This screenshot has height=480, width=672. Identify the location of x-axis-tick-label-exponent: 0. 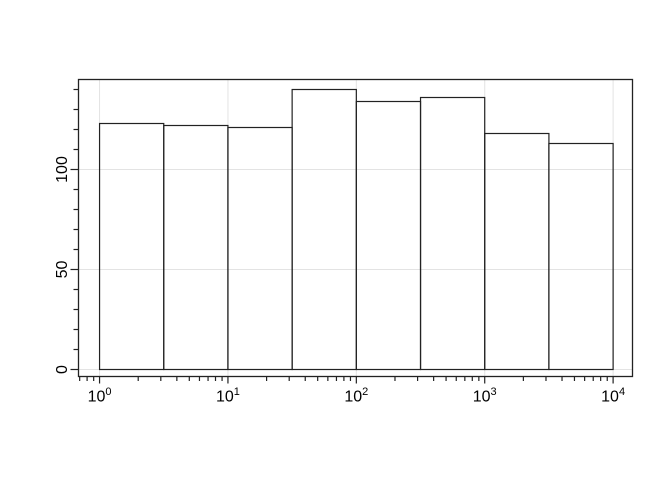
(108, 392).